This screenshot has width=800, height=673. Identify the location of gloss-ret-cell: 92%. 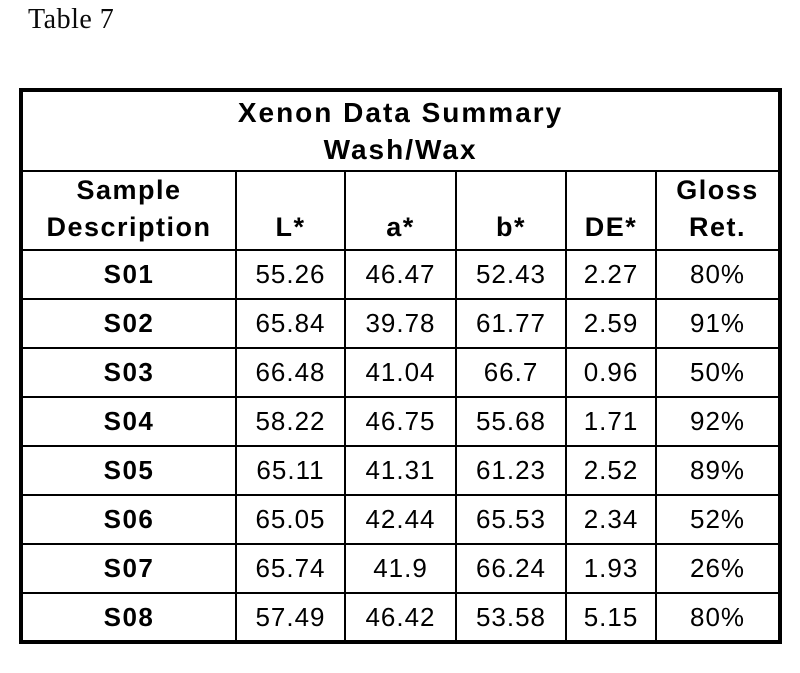
(718, 421).